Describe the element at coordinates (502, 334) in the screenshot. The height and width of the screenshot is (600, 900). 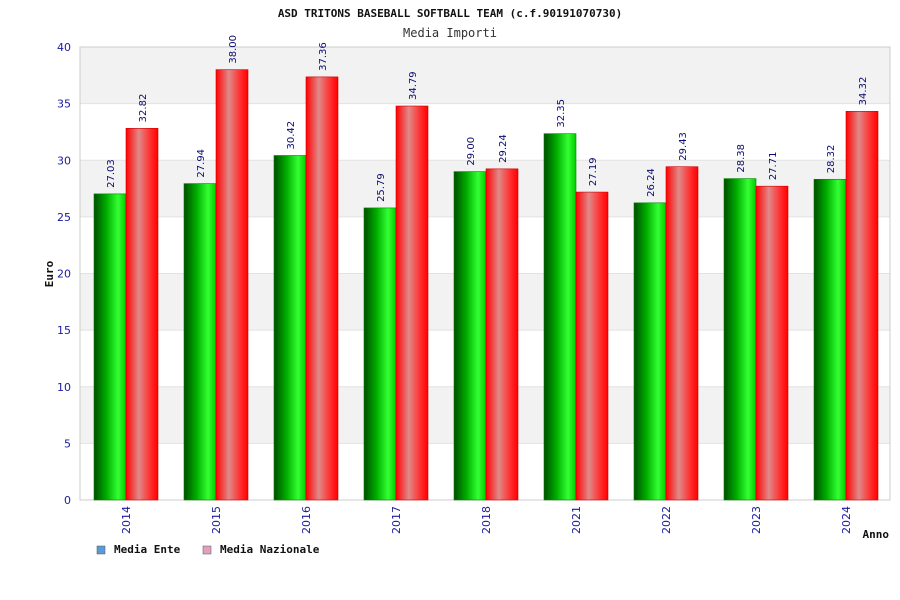
I see `bar-media-nazionale-2018` at that location.